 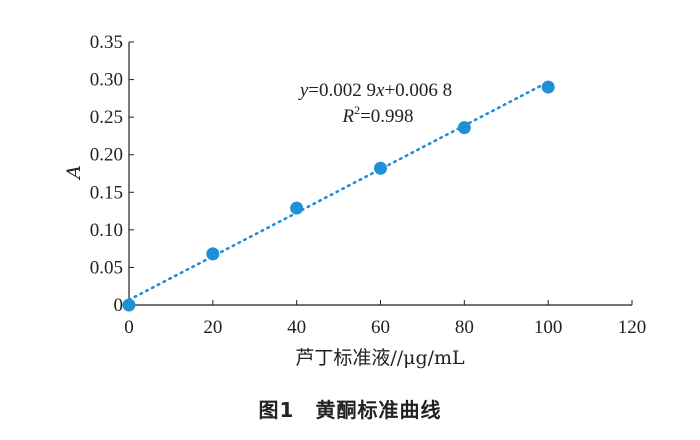 What do you see at coordinates (342, 90) in the screenshot?
I see `equation-slope: =0.002 9` at bounding box center [342, 90].